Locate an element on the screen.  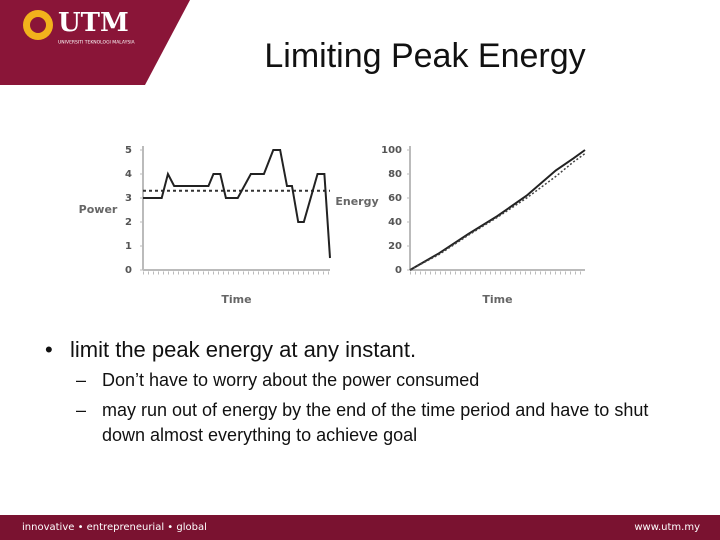
y-tick-label: 1 is located at coordinates (128, 246).